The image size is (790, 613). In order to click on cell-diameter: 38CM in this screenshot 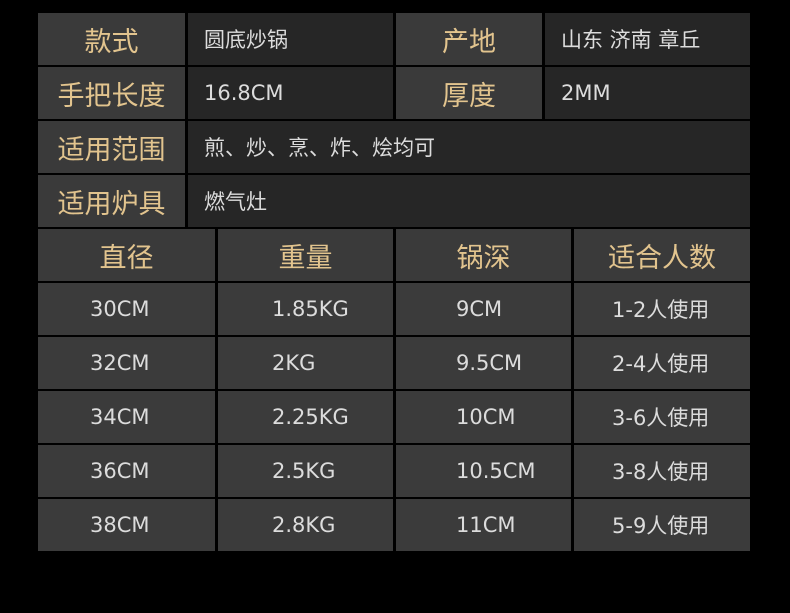, I will do `click(126, 525)`.